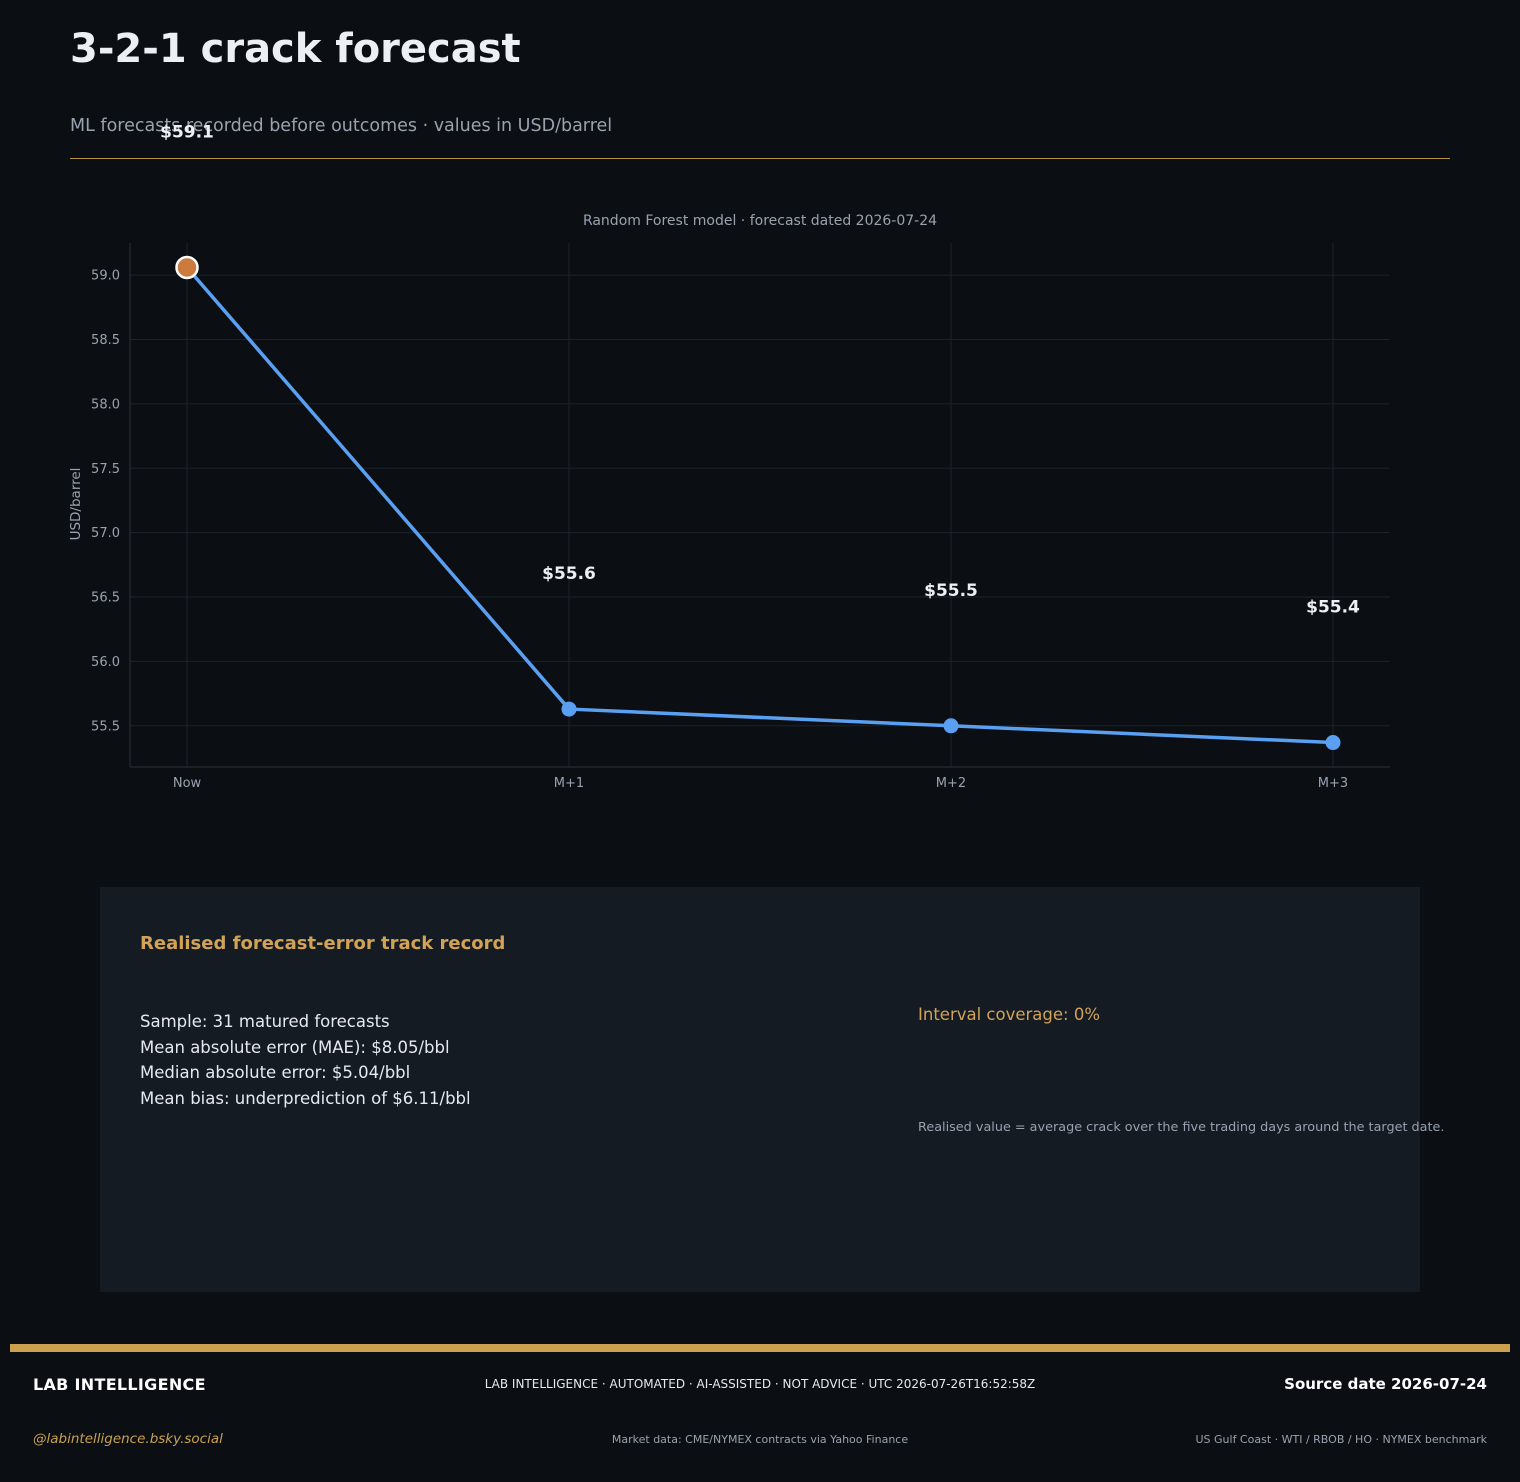 The height and width of the screenshot is (1482, 1520). Describe the element at coordinates (187, 783) in the screenshot. I see `x-tick-label: Now` at that location.